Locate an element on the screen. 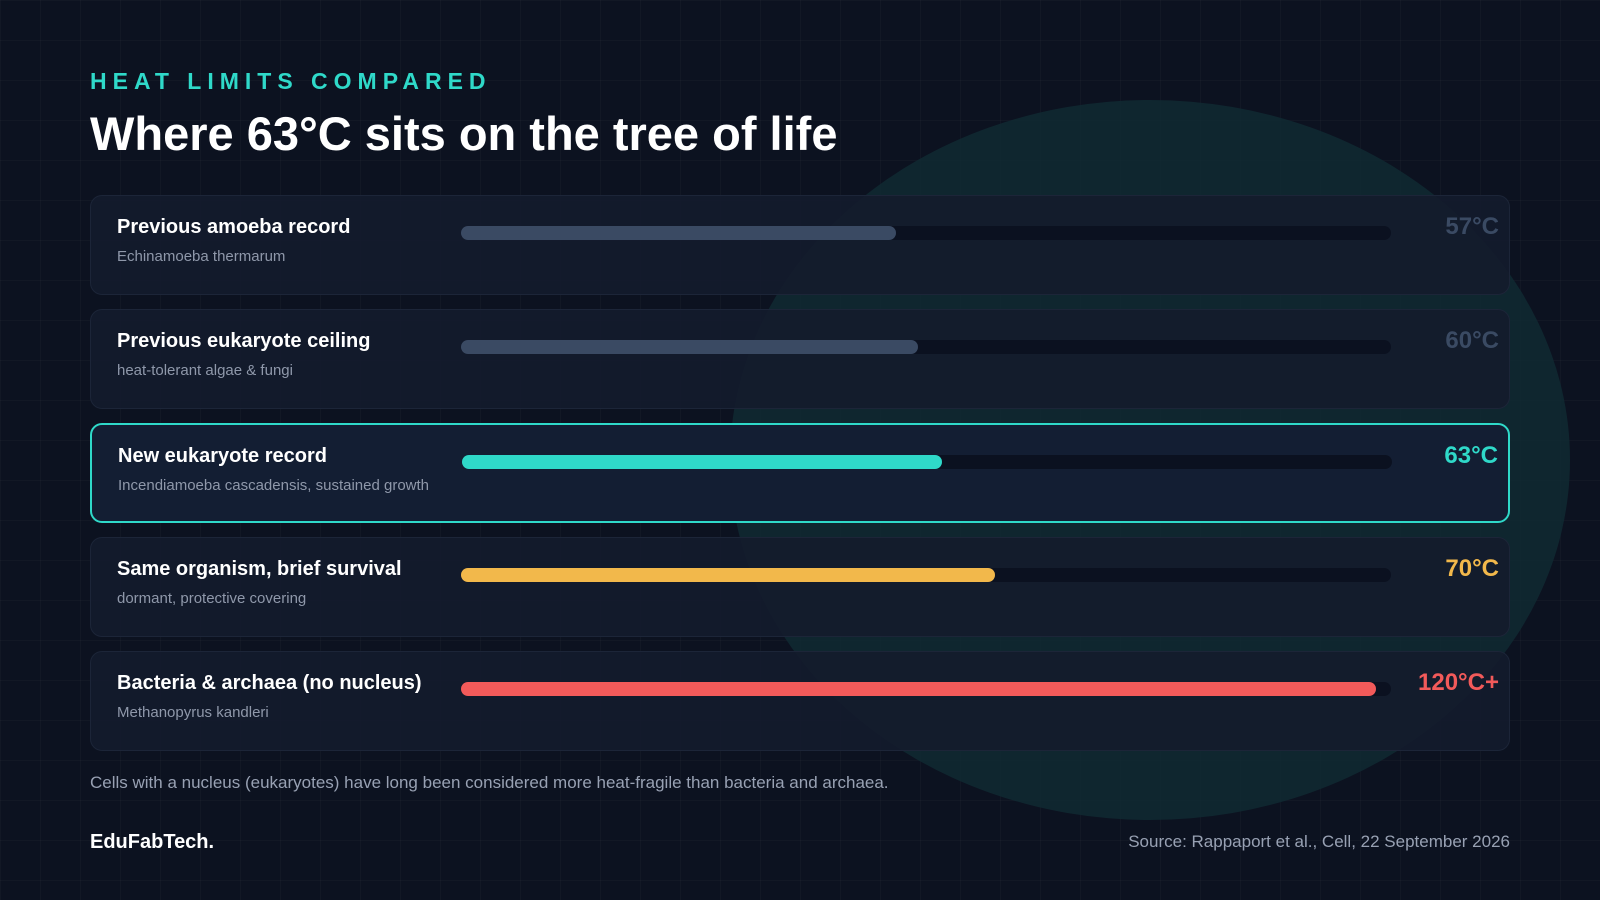 The height and width of the screenshot is (900, 1600). row-label: New eukaryote record is located at coordinates (222, 456).